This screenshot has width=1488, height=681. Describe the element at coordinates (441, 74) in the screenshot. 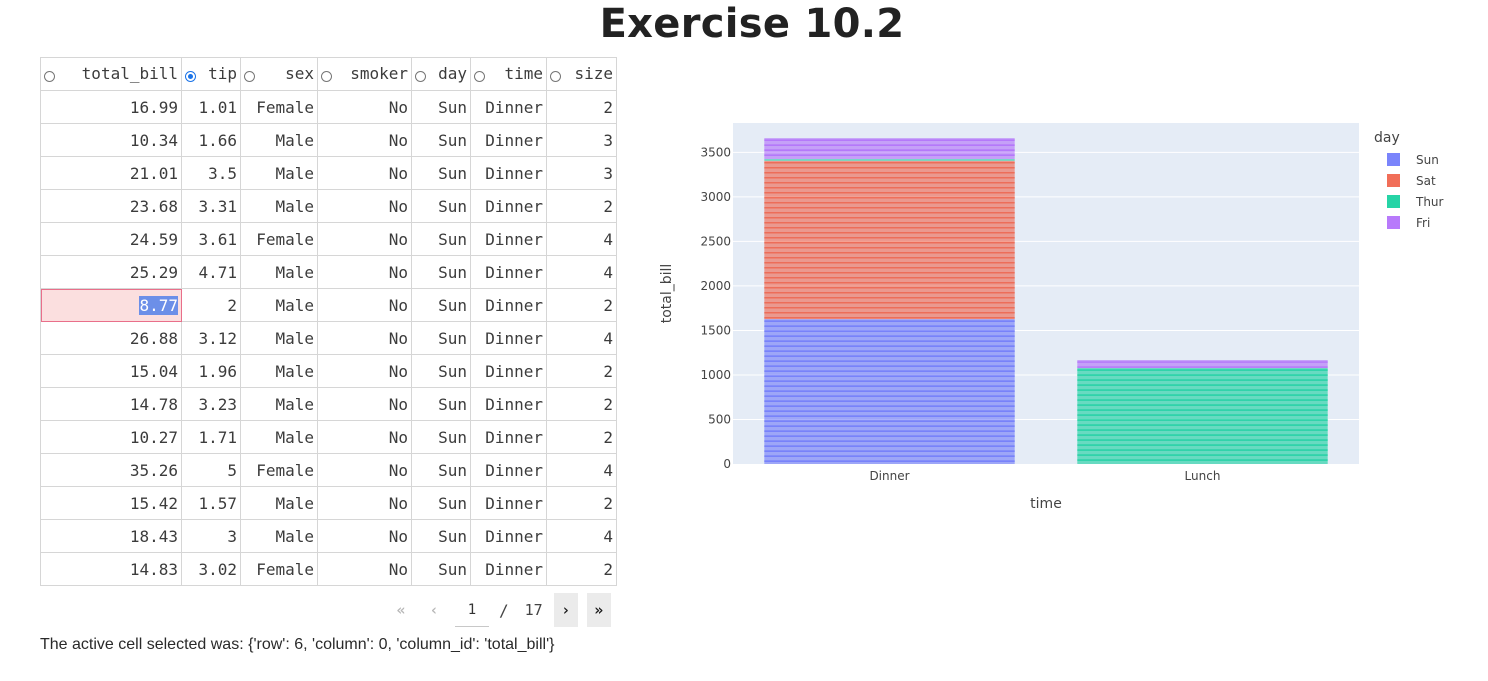

I see `column-header-day: day` at that location.